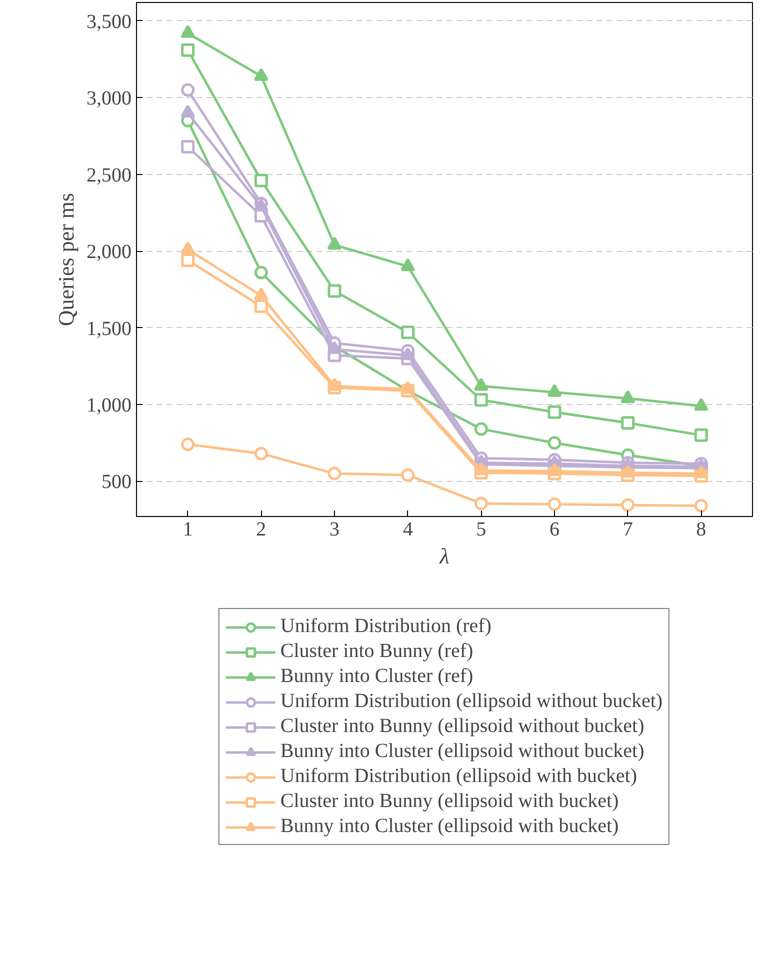 The height and width of the screenshot is (962, 782). Describe the element at coordinates (459, 776) in the screenshot. I see `legend-label: Uniform Distribution (ellipsoid with bucket)` at that location.